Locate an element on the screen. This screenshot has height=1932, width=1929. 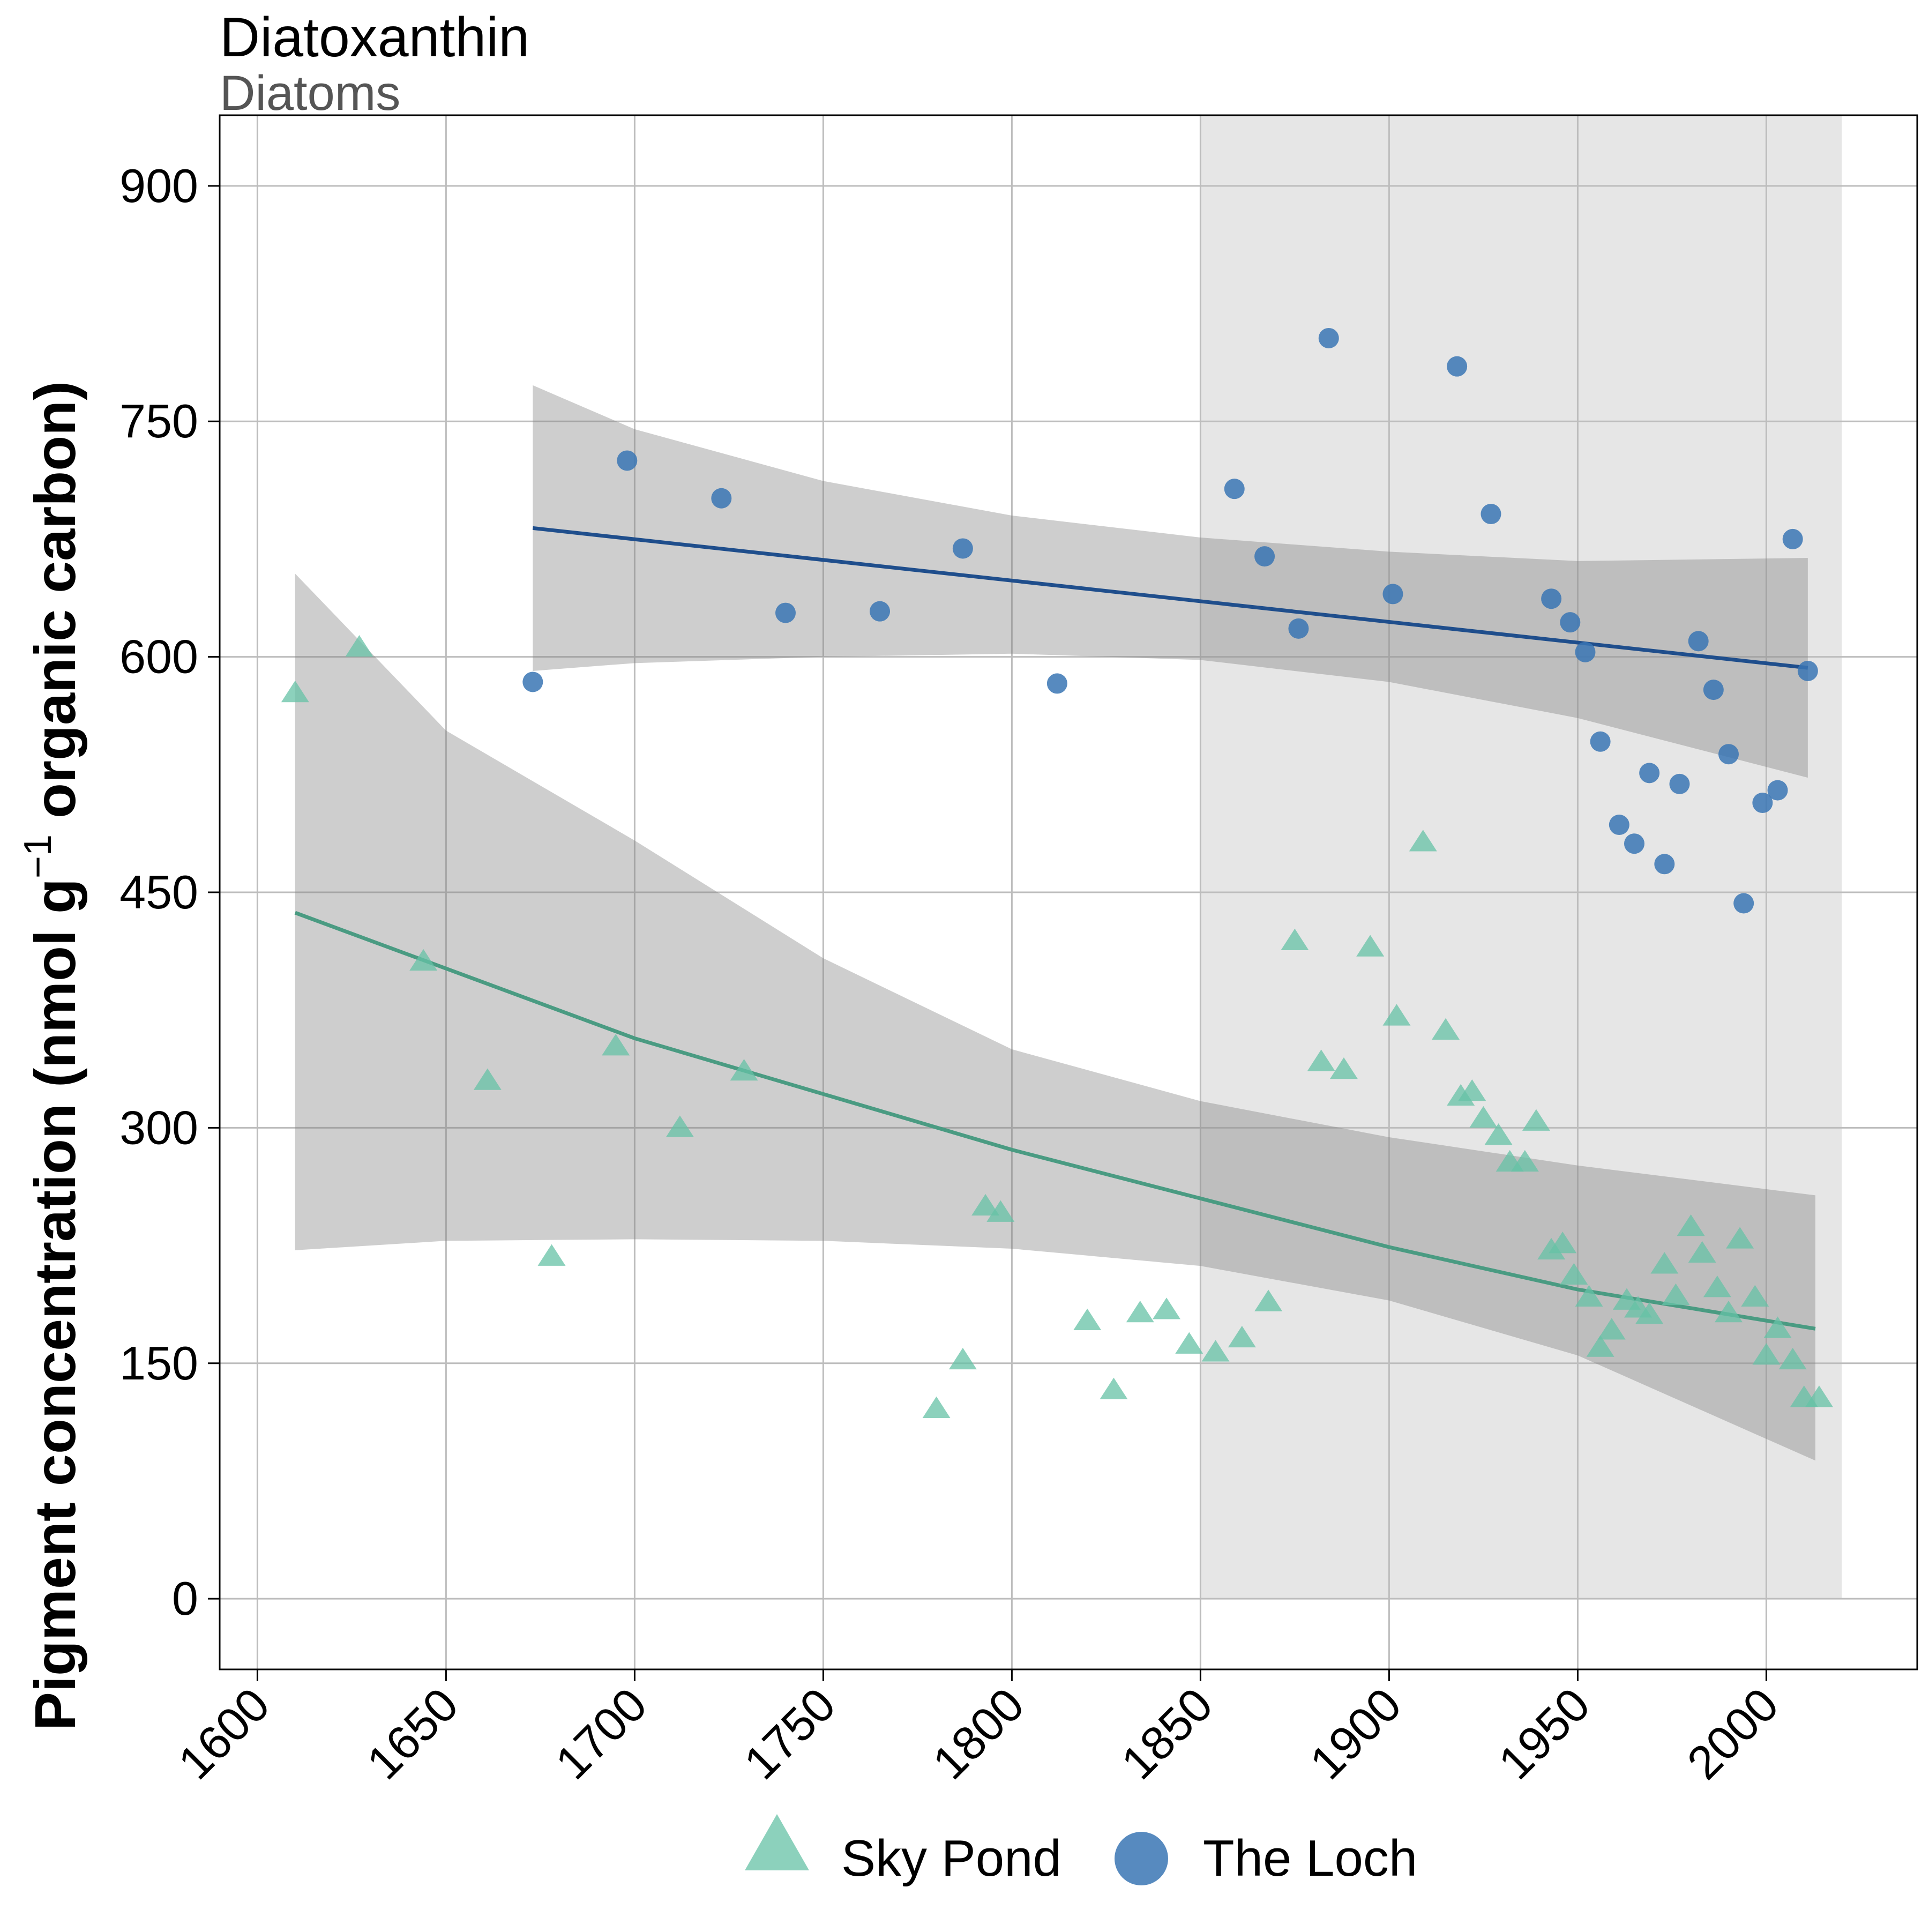
legend-label-the-loch: The Loch is located at coordinates (1310, 1858).